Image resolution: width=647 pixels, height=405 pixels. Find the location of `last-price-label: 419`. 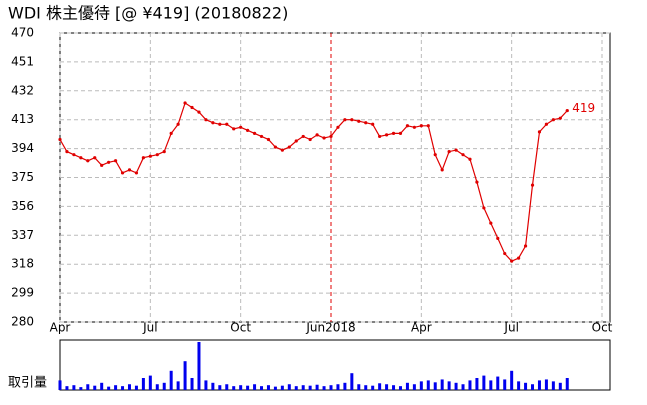

last-price-label: 419 is located at coordinates (583, 108).